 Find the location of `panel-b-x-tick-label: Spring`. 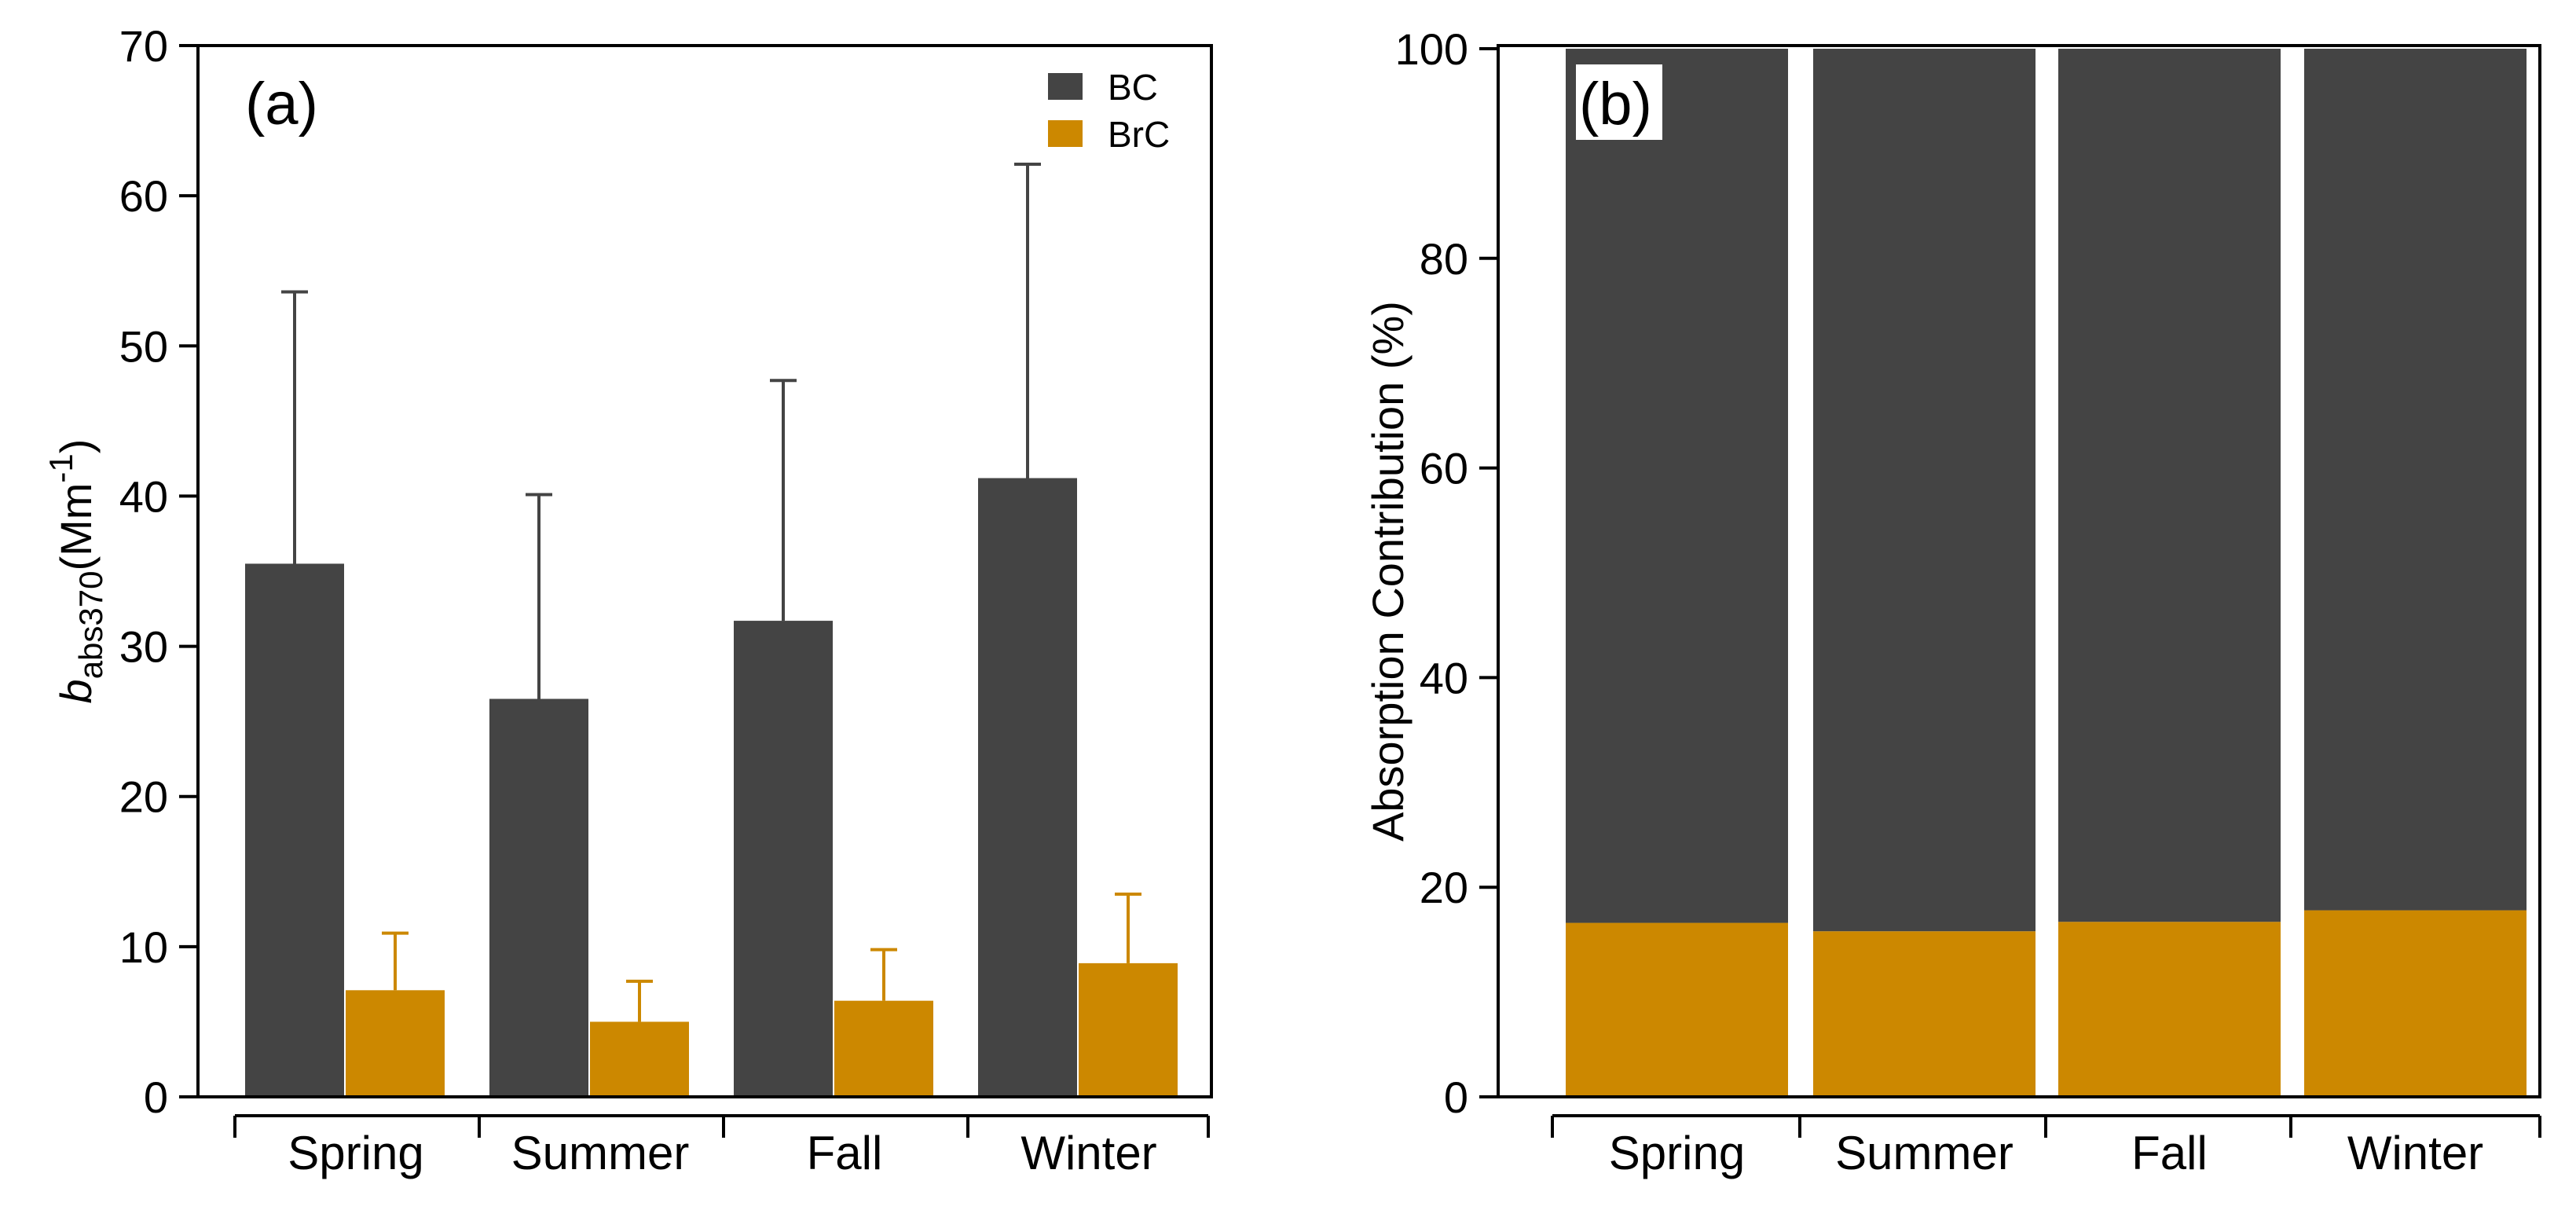

panel-b-x-tick-label: Spring is located at coordinates (1677, 1153).